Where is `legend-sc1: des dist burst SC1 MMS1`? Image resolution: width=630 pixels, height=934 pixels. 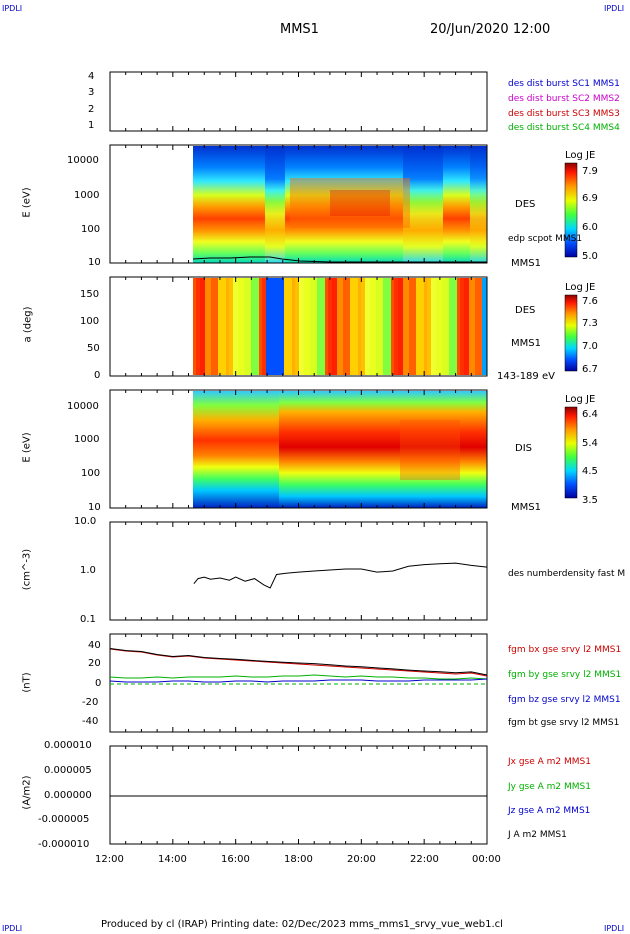 legend-sc1: des dist burst SC1 MMS1 is located at coordinates (564, 84).